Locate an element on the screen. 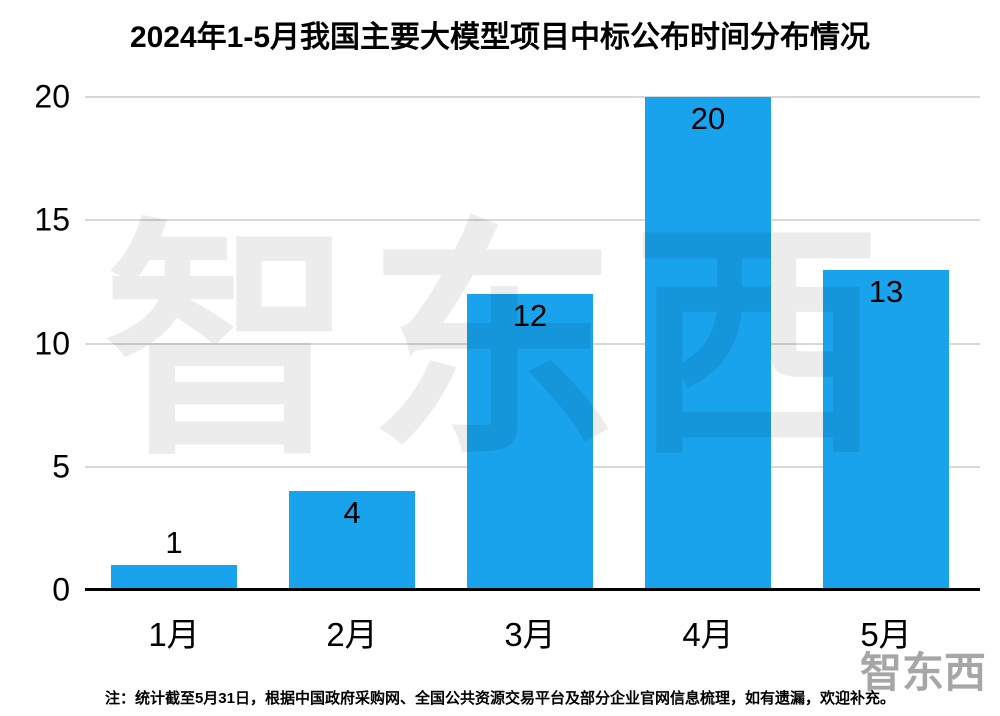  bar-2月 is located at coordinates (352, 540).